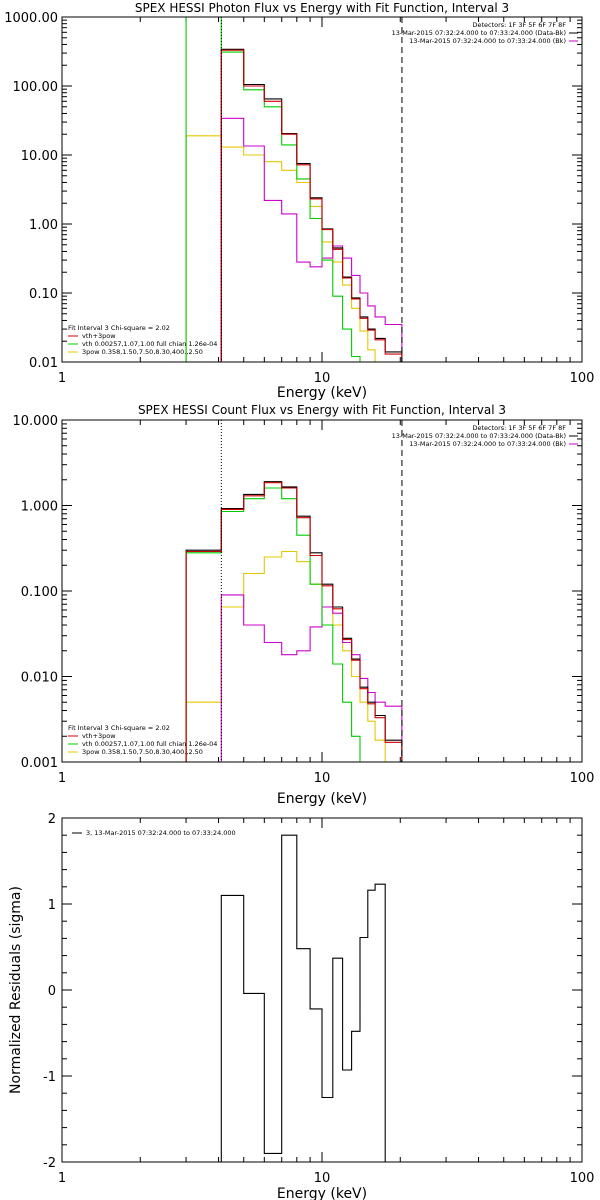  Describe the element at coordinates (36, 421) in the screenshot. I see `y-tick-label: 10.000` at that location.